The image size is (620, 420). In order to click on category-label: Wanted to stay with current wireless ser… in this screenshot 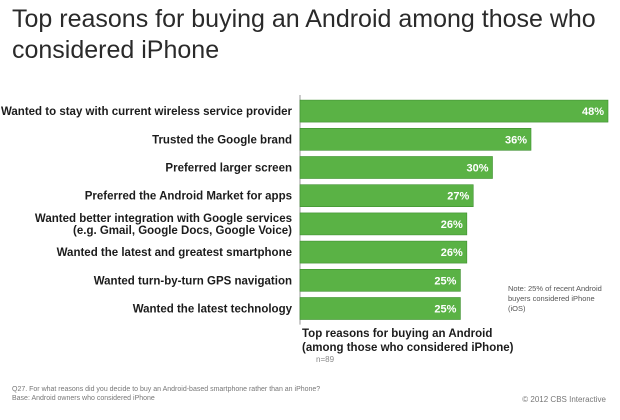, I will do `click(147, 112)`.